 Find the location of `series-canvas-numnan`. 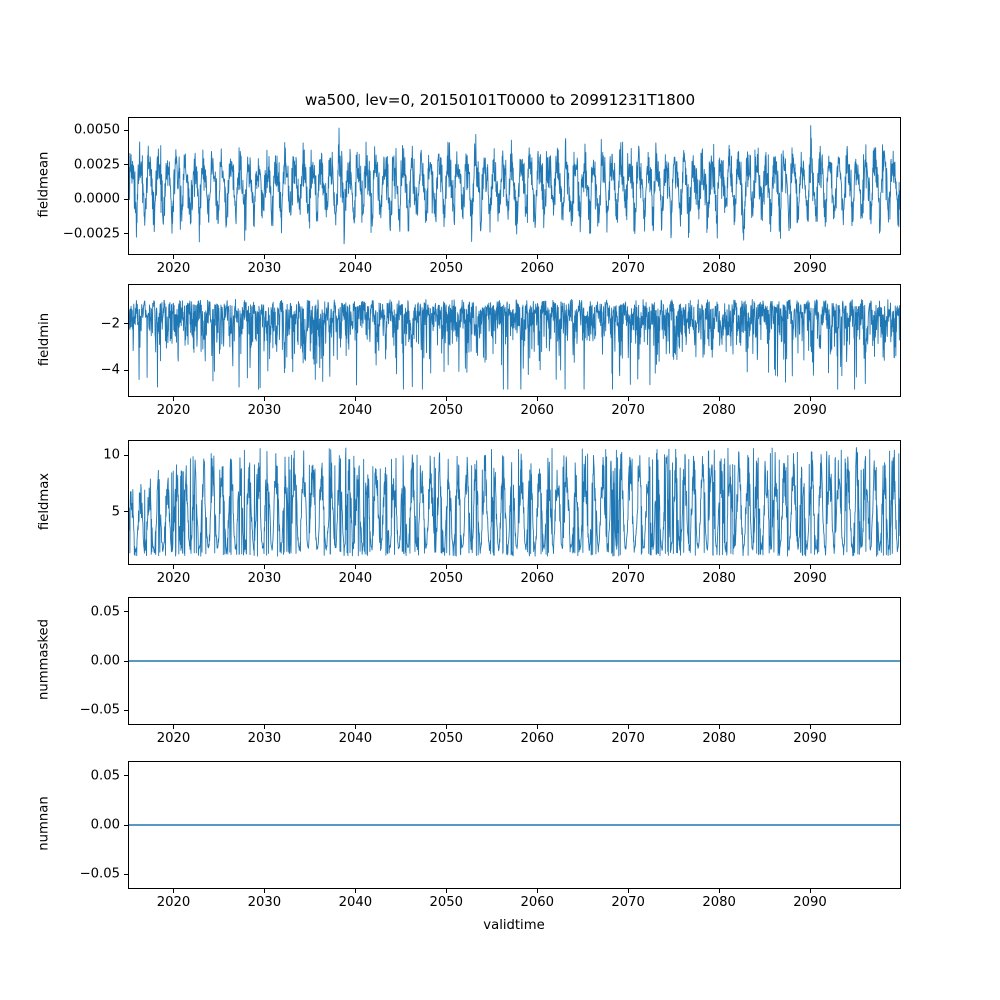

series-canvas-numnan is located at coordinates (514, 825).